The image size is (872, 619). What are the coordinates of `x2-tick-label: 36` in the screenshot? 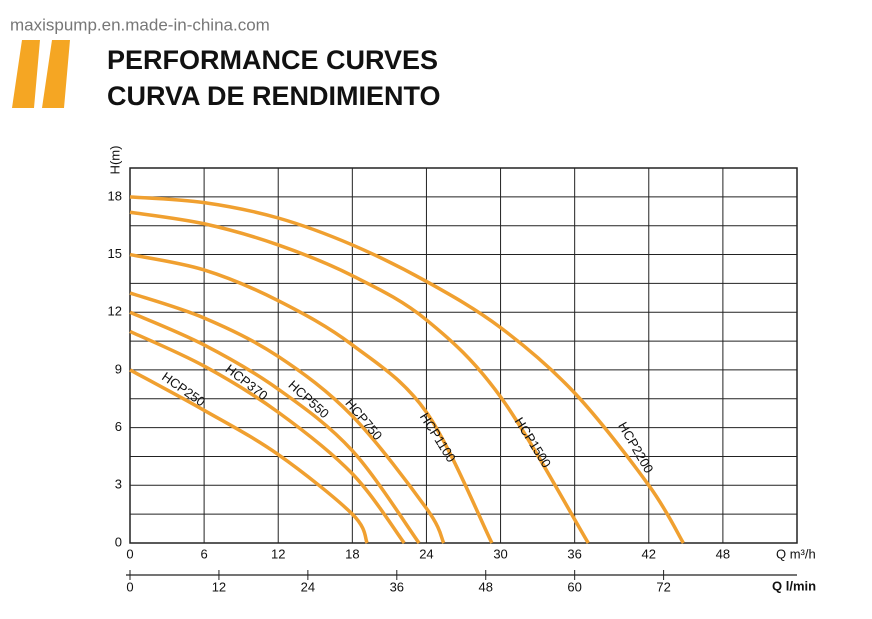 It's located at (397, 586).